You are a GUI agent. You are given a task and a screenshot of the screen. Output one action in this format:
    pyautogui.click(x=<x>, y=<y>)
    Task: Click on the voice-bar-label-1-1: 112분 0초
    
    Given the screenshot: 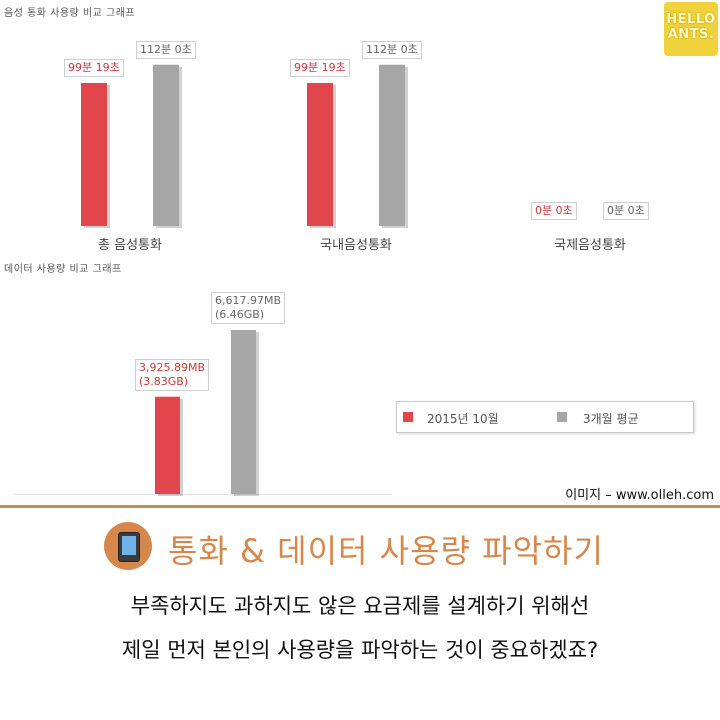 What is the action you would take?
    pyautogui.click(x=392, y=49)
    